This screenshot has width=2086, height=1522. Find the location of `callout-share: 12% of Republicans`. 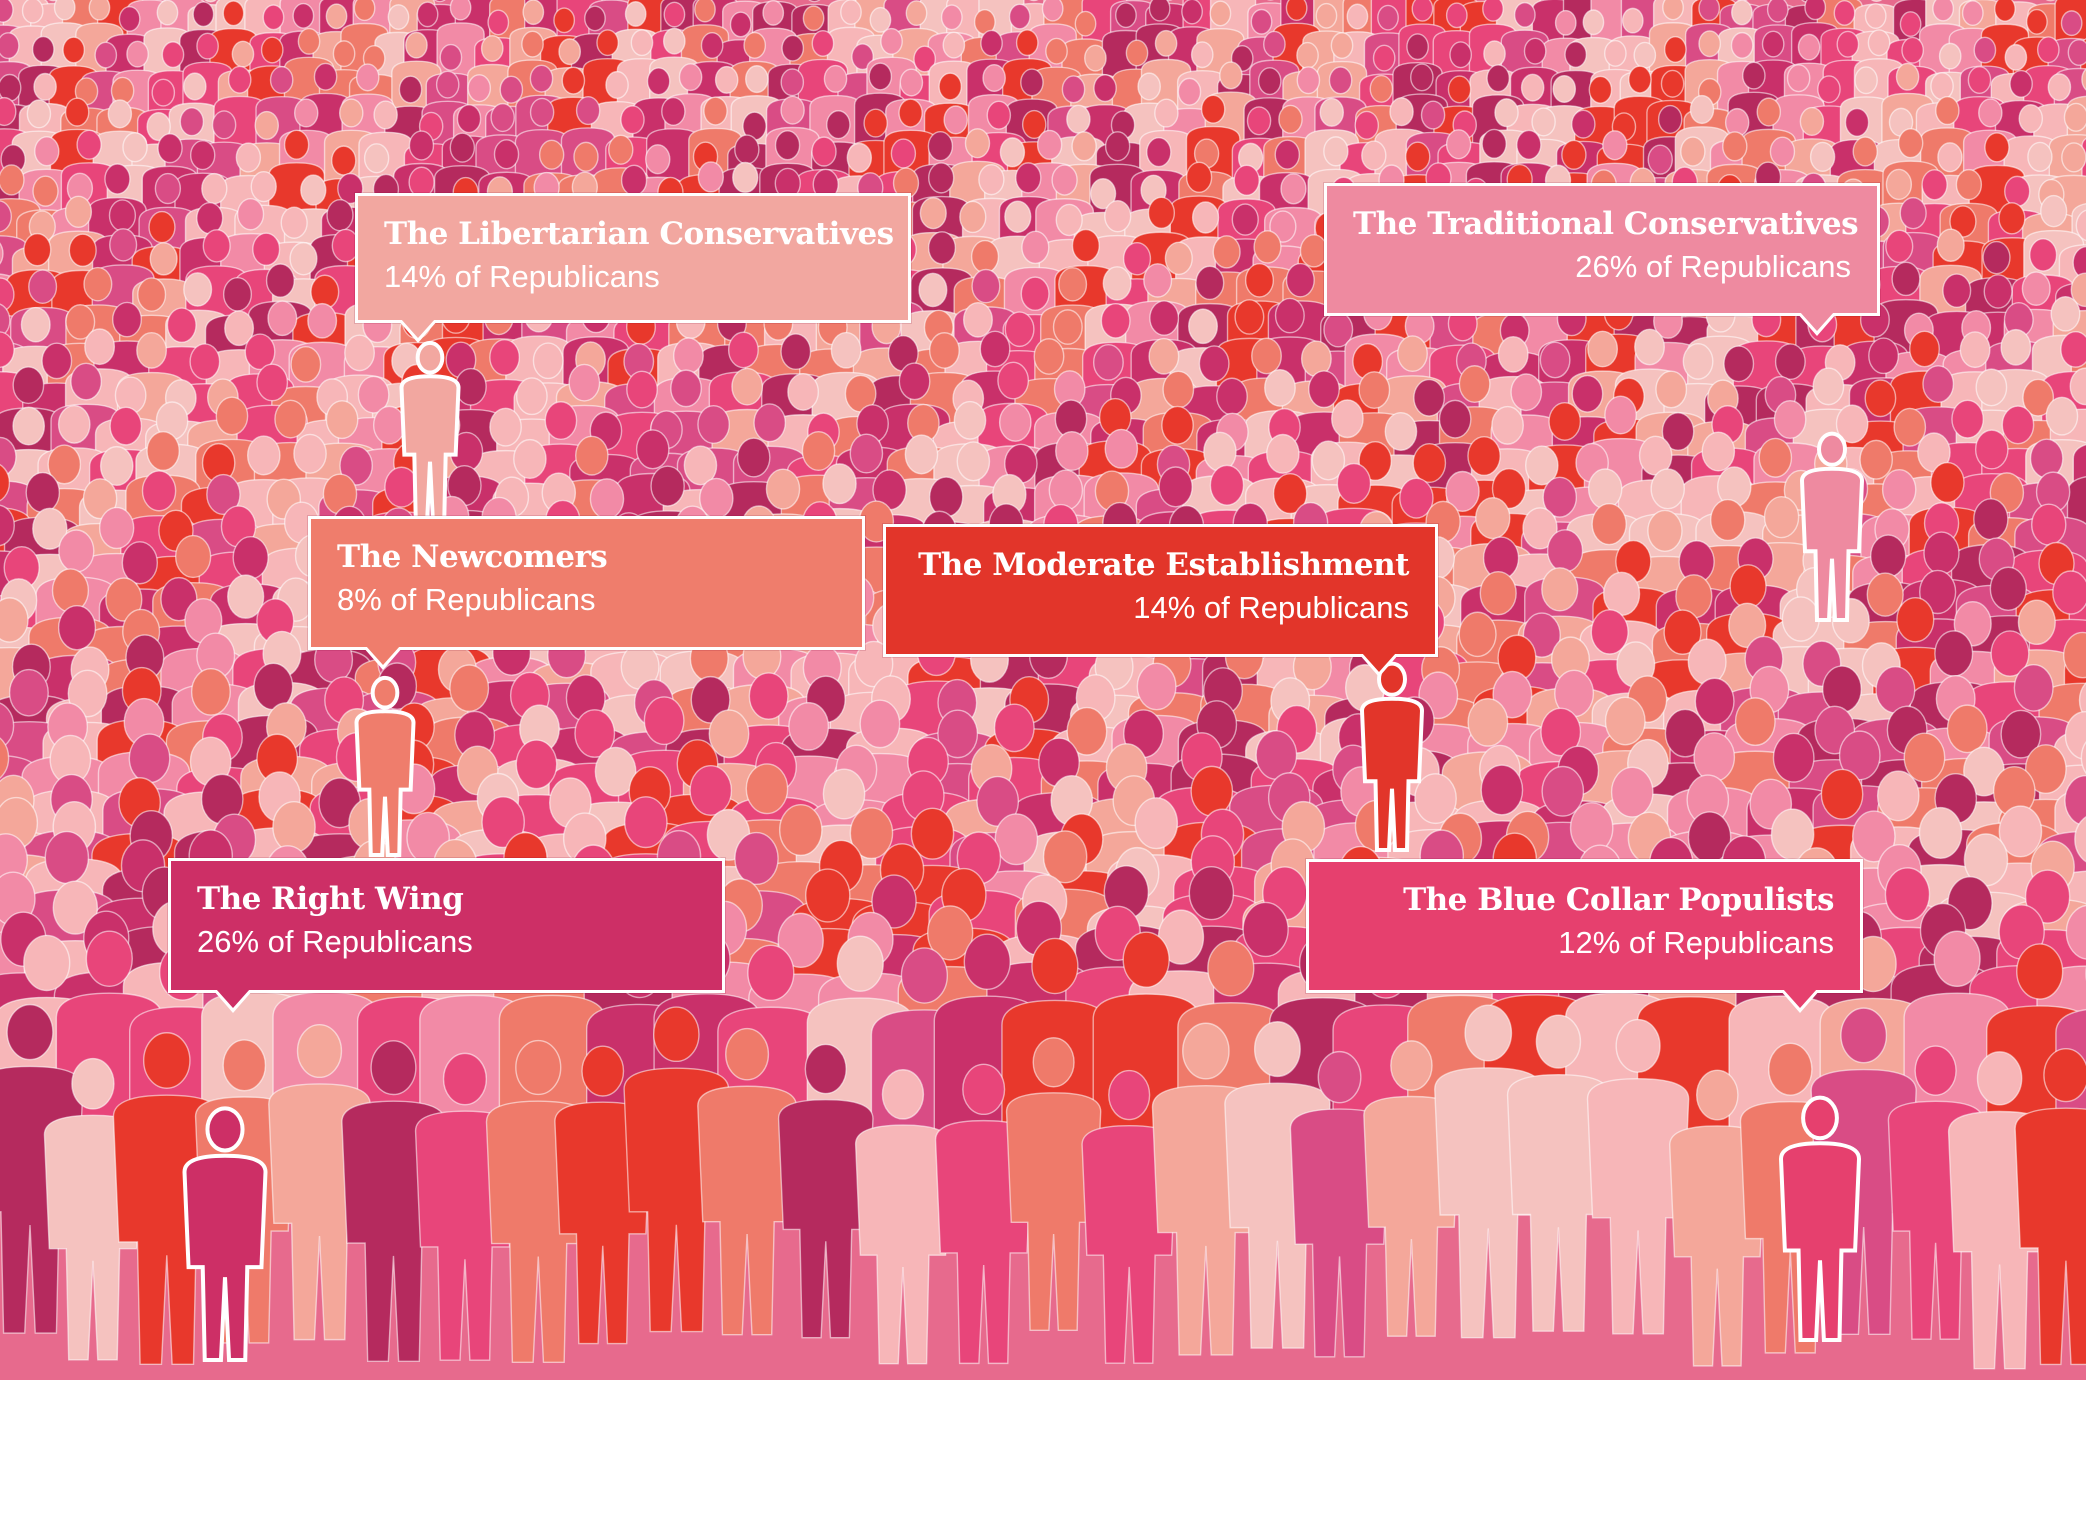

callout-share: 12% of Republicans is located at coordinates (1696, 942).